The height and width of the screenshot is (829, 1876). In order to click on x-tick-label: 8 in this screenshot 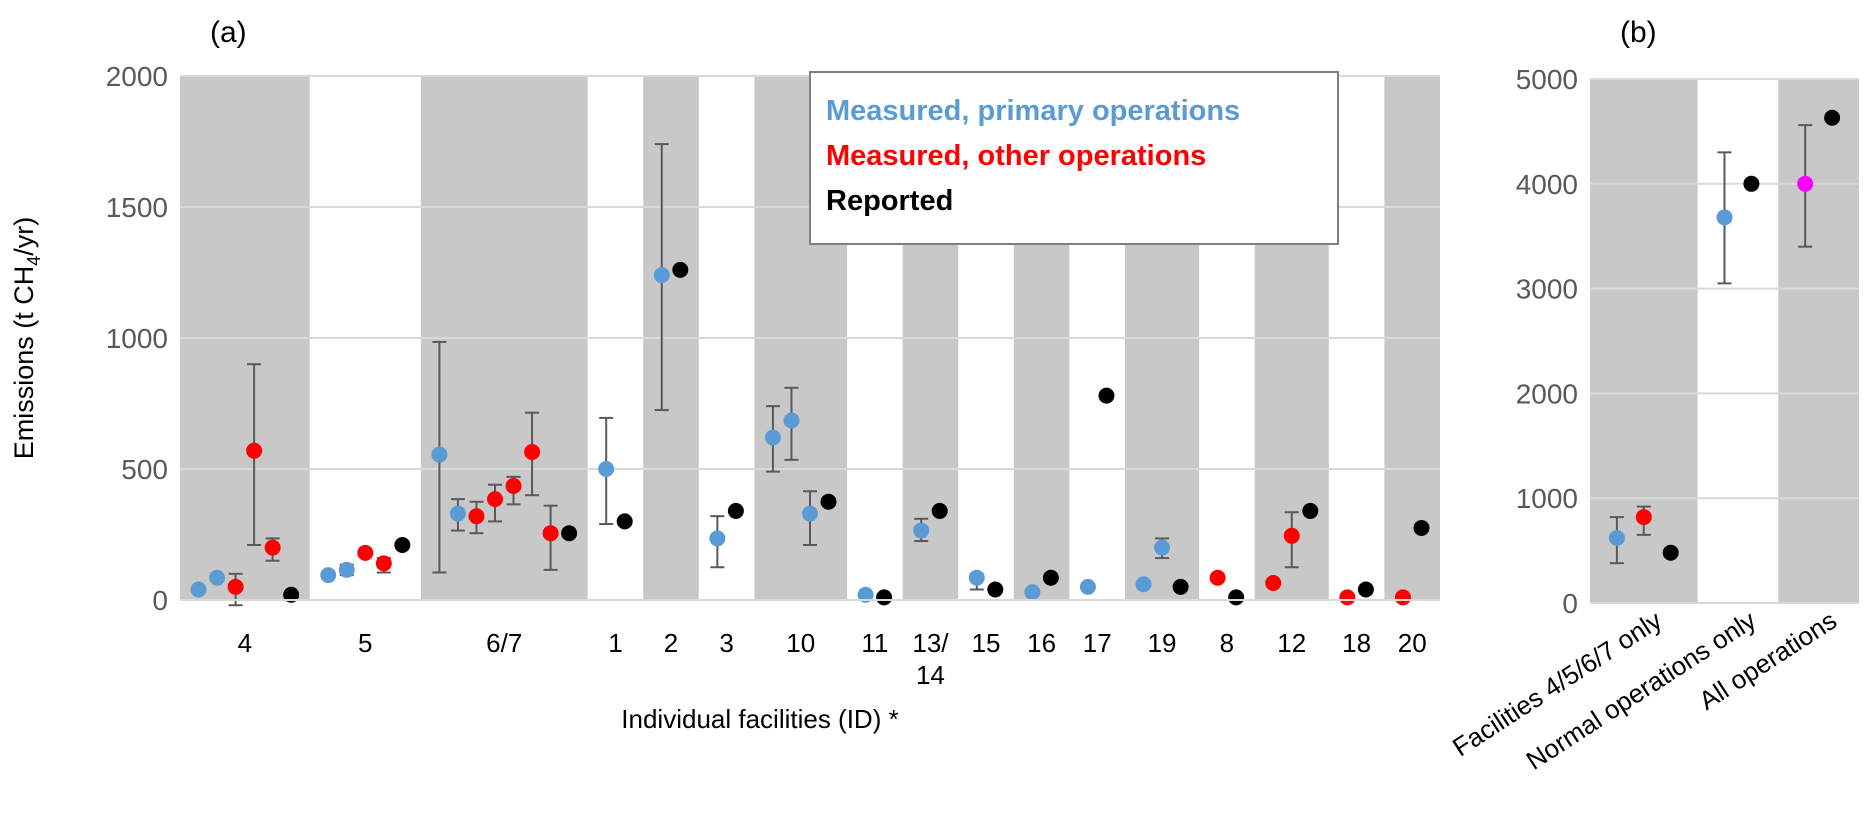, I will do `click(1227, 643)`.